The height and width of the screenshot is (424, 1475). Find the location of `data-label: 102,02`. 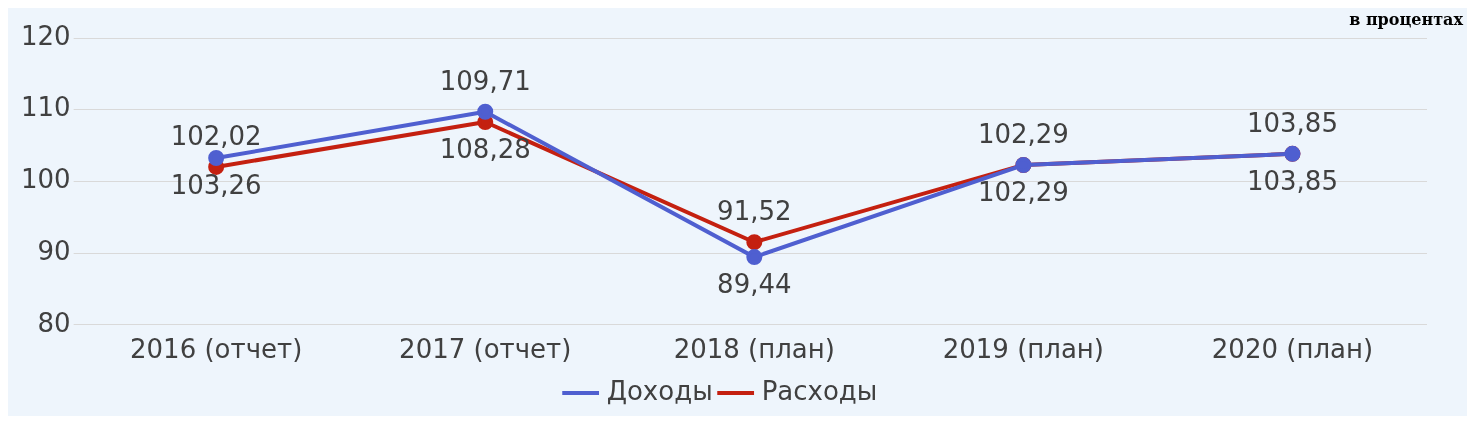

data-label: 102,02 is located at coordinates (216, 135).